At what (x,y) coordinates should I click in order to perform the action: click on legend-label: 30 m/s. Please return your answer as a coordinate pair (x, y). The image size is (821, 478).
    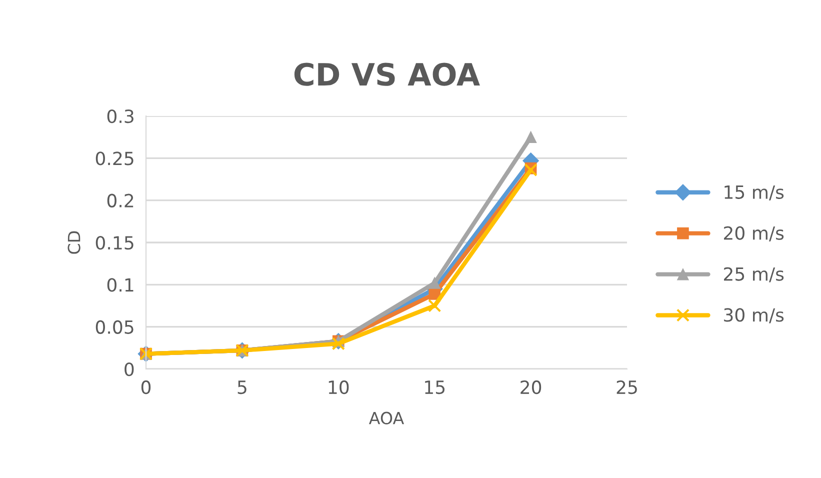
    Looking at the image, I should click on (754, 316).